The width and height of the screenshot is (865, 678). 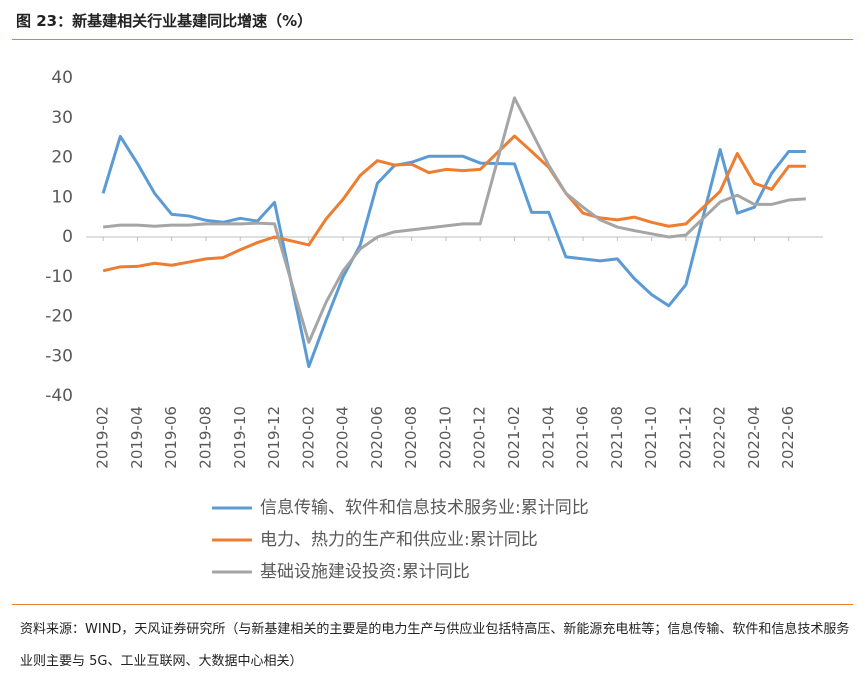 I want to click on x-tick-label: 2020-04, so click(x=343, y=437).